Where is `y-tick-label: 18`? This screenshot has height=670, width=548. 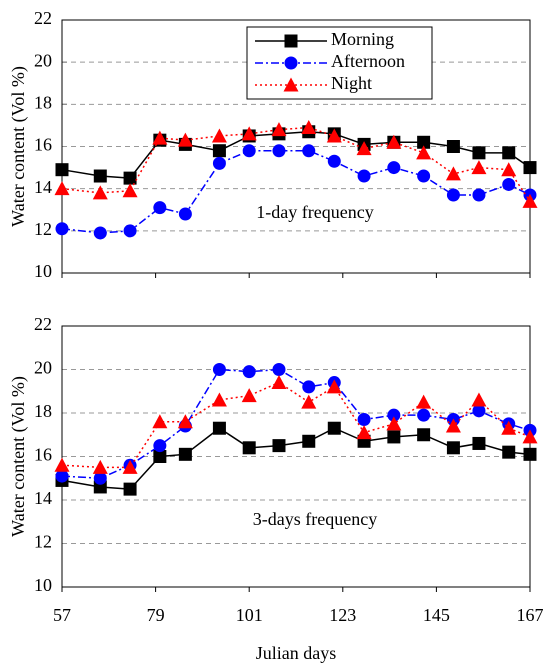
y-tick-label: 18 is located at coordinates (43, 102).